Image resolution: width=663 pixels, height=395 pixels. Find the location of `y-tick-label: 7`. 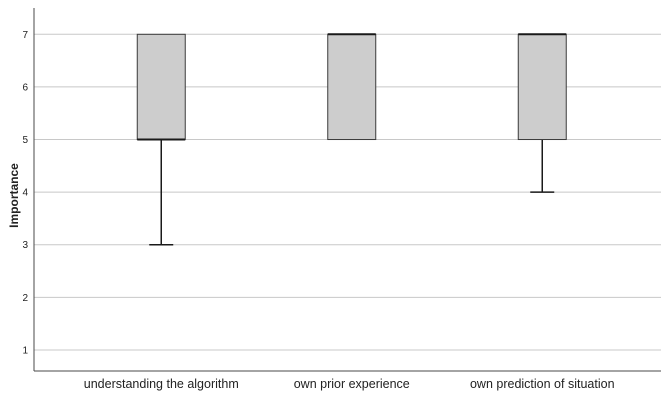

y-tick-label: 7 is located at coordinates (25, 35).